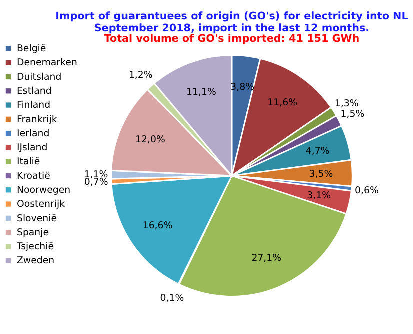 This screenshot has width=413, height=334. Describe the element at coordinates (34, 91) in the screenshot. I see `legend-label: Estland` at that location.